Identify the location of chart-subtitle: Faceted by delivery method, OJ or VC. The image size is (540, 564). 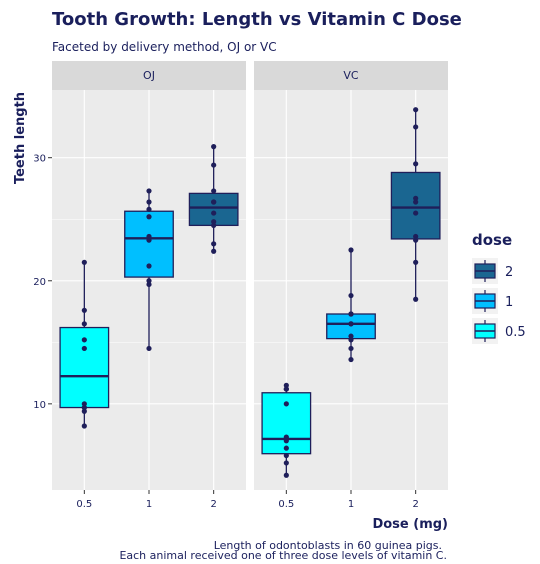
(164, 47).